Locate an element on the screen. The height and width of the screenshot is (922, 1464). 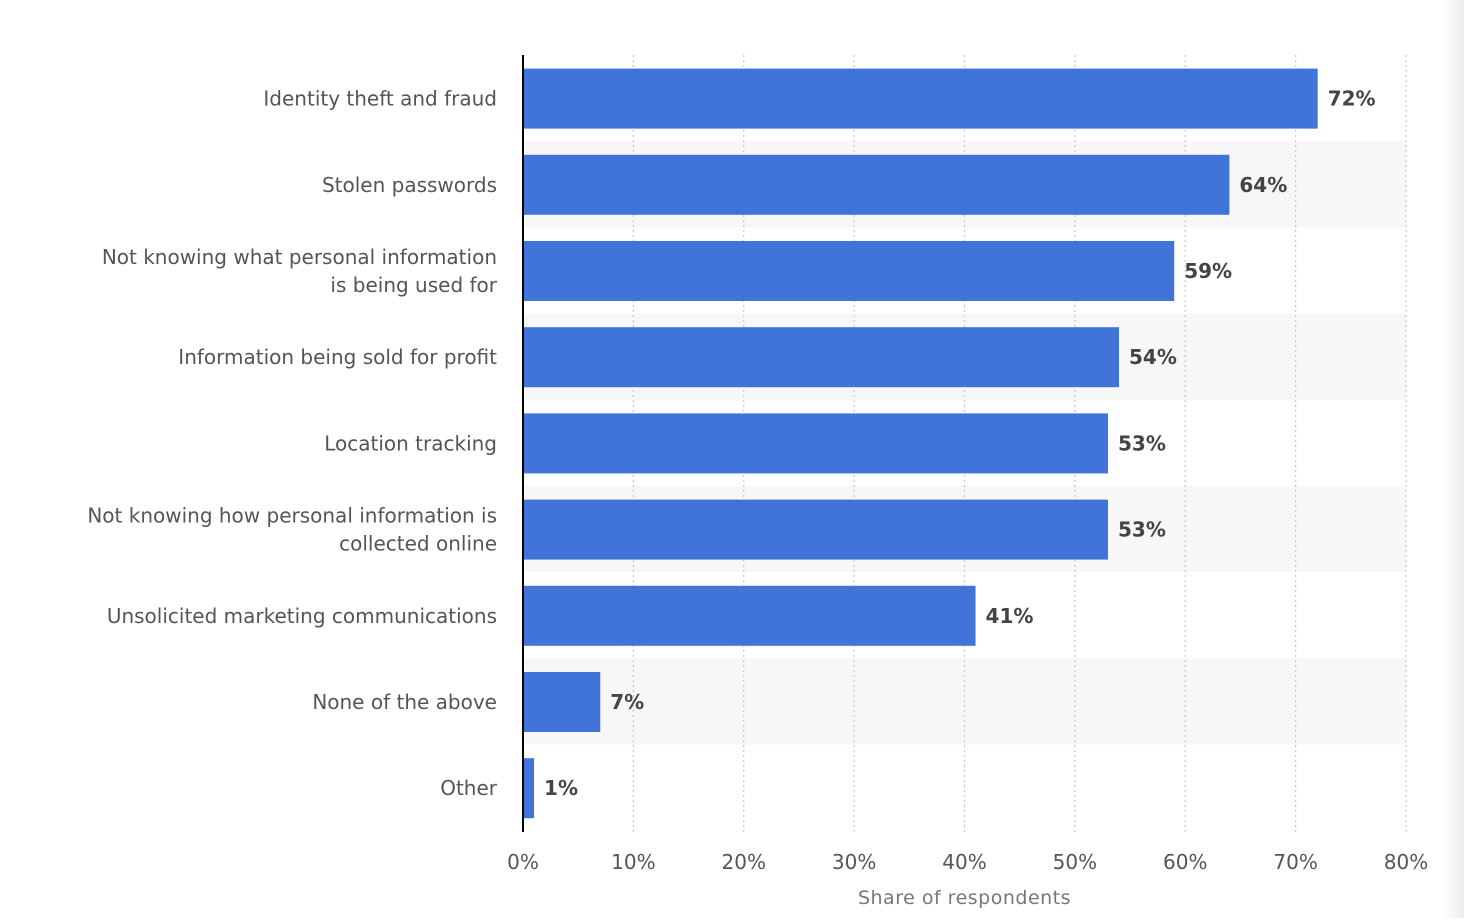
x-tick-label: 10% is located at coordinates (633, 862).